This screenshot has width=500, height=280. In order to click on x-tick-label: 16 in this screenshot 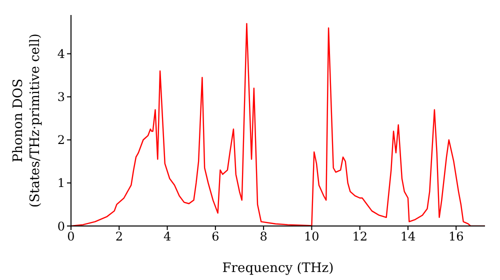, I will do `click(456, 237)`.